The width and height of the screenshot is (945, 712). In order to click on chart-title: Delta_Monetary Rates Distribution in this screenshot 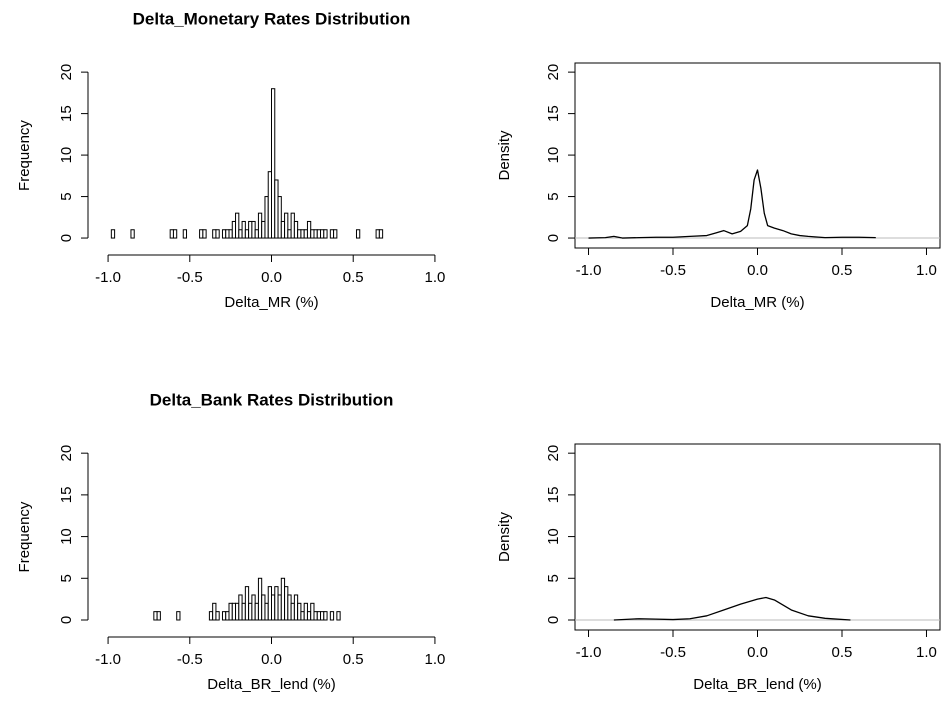, I will do `click(272, 18)`.